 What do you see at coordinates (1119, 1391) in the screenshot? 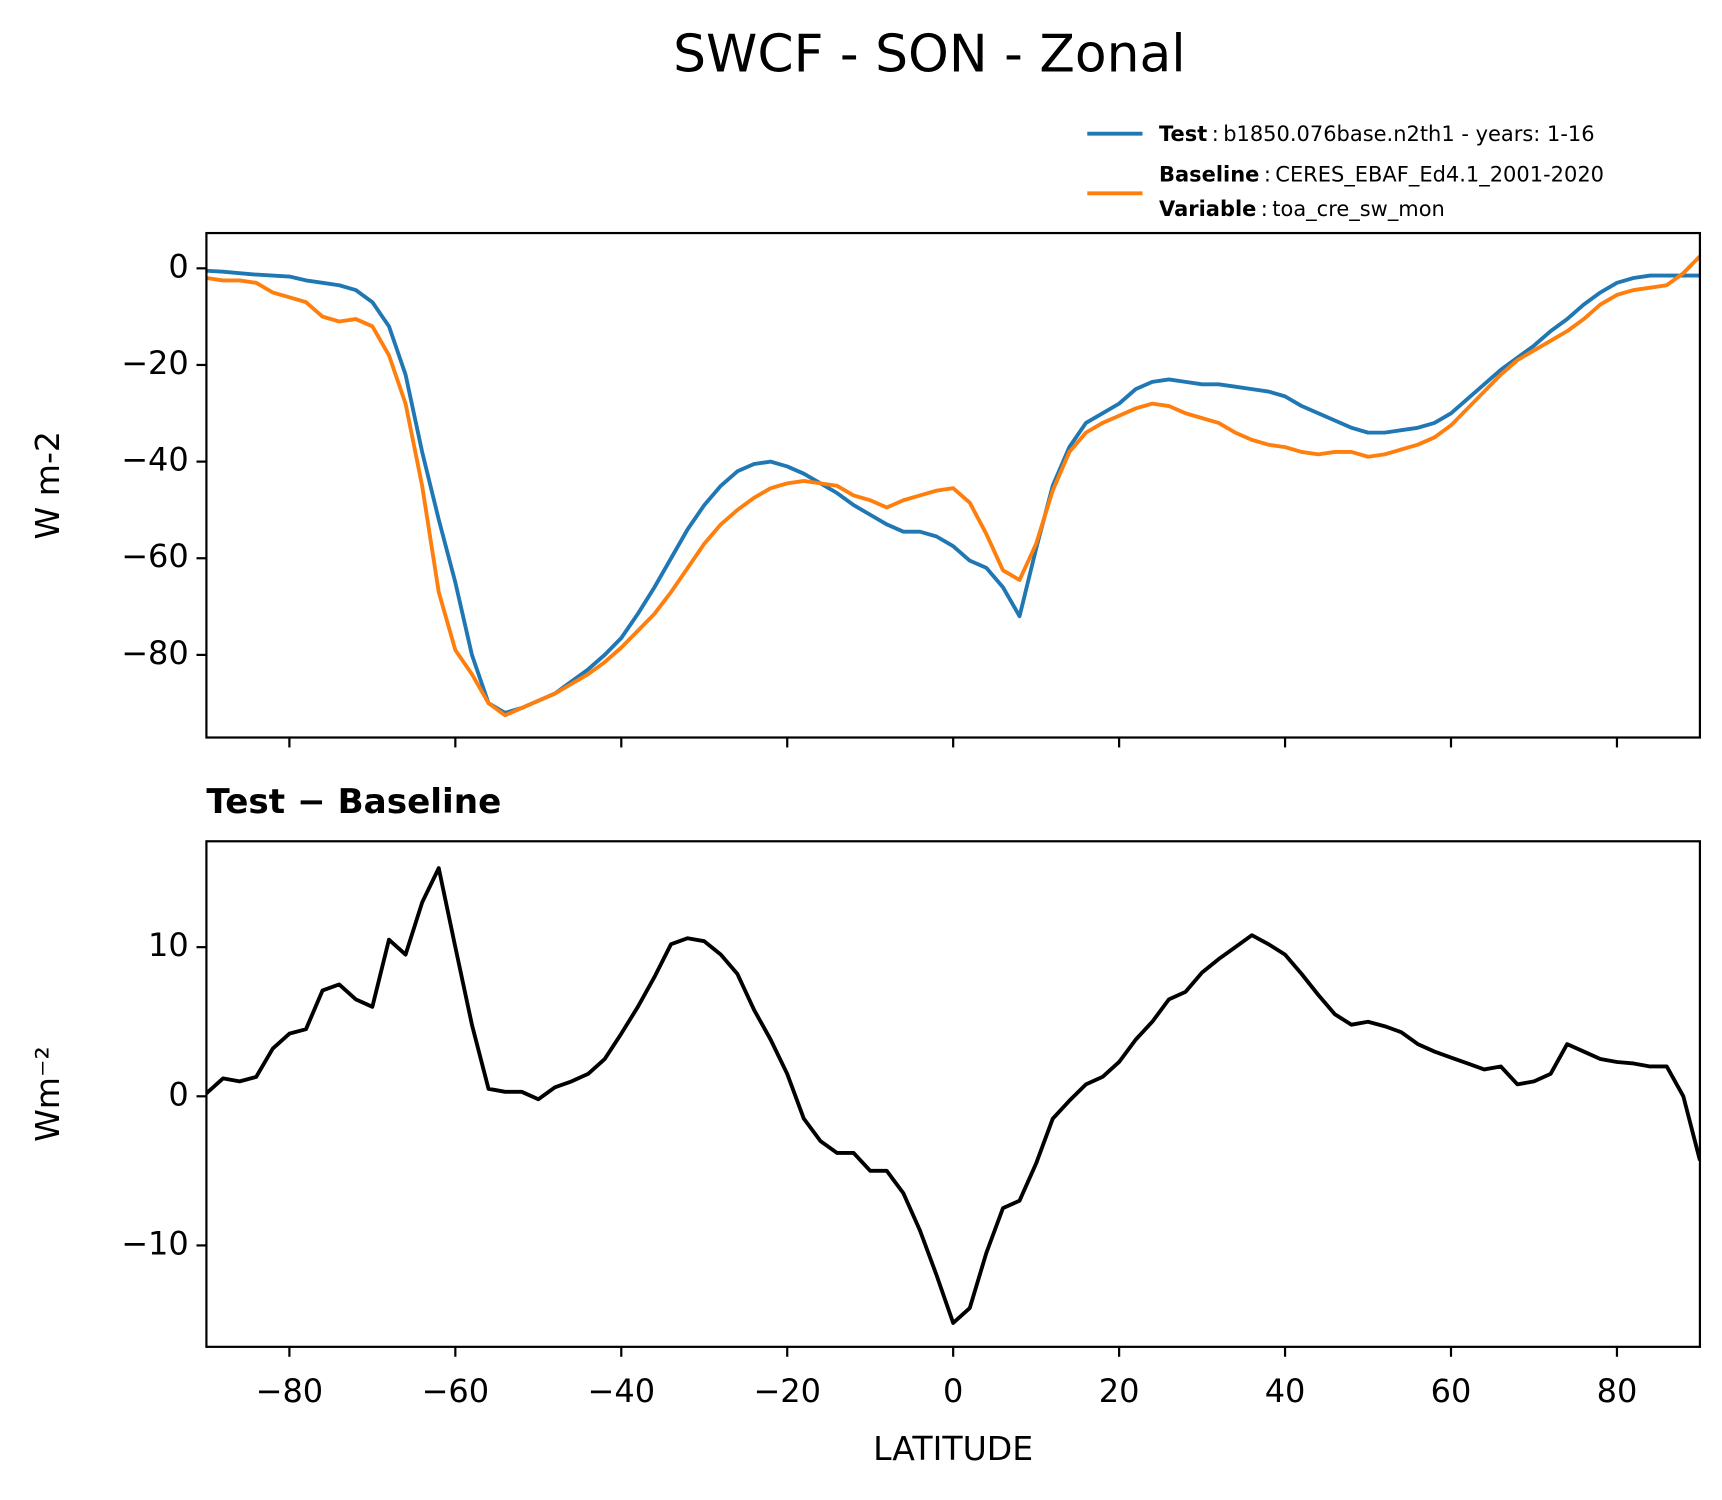
I see `x-tick-label: 20` at bounding box center [1119, 1391].